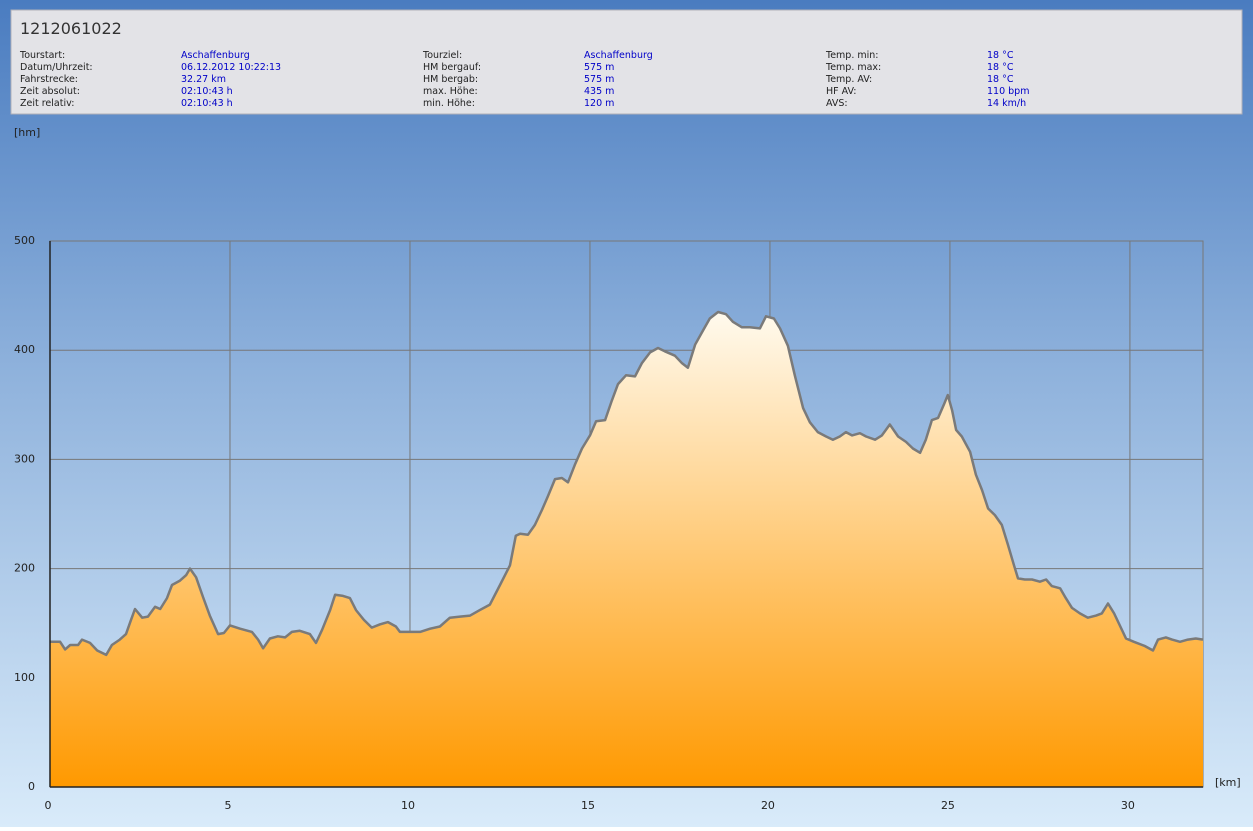 The image size is (1253, 831). I want to click on field-value: 110 bpm, so click(1008, 91).